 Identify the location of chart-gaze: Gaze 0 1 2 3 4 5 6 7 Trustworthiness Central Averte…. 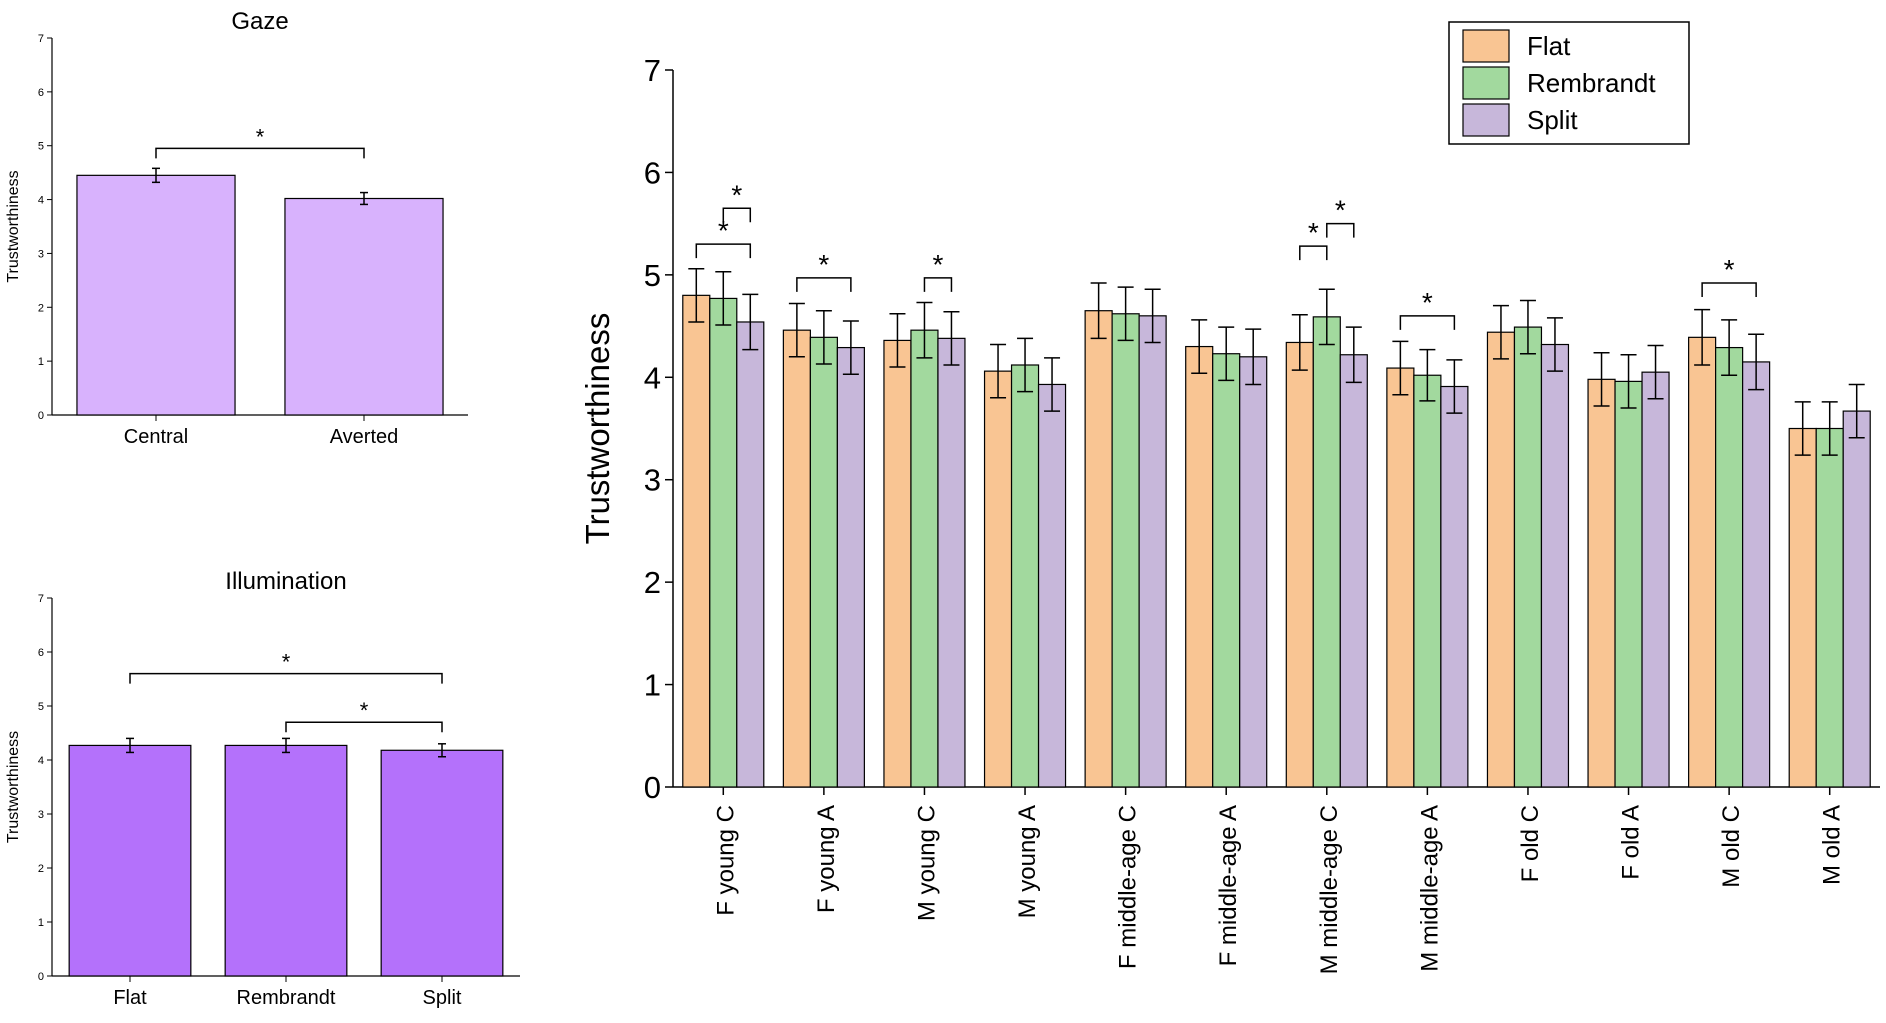
(236, 228).